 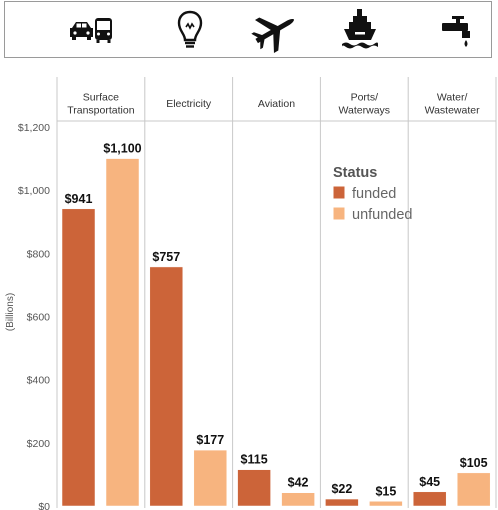 I want to click on data-label-unfunded: $177, so click(x=210, y=440).